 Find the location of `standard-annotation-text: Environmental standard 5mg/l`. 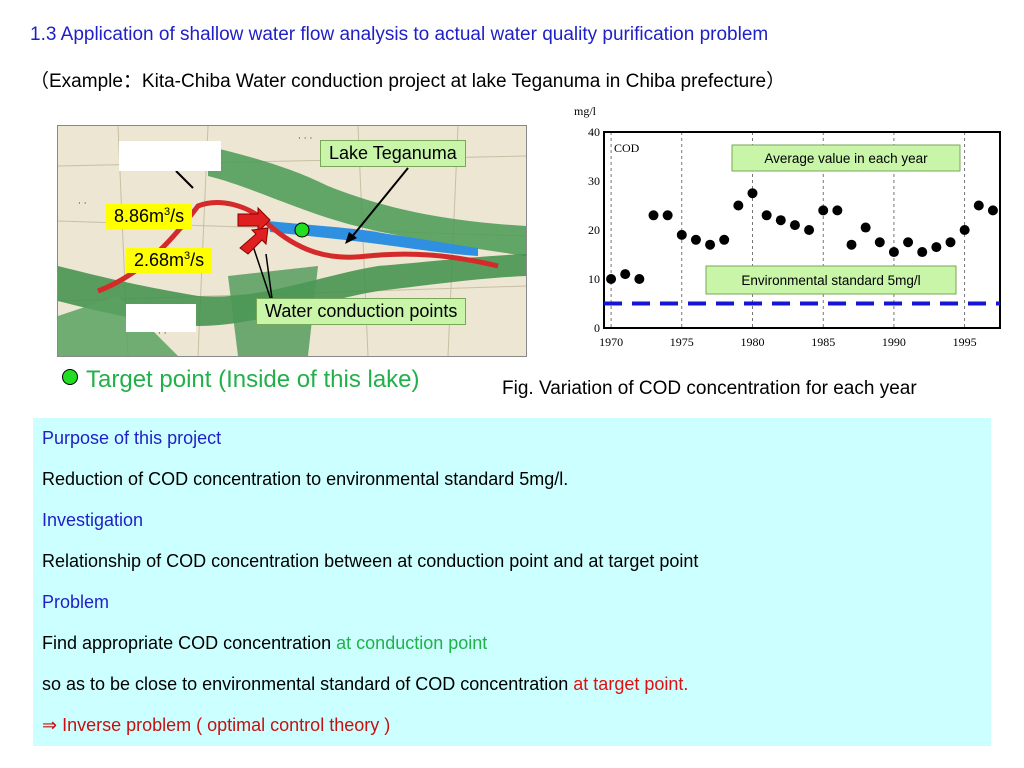

standard-annotation-text: Environmental standard 5mg/l is located at coordinates (830, 280).